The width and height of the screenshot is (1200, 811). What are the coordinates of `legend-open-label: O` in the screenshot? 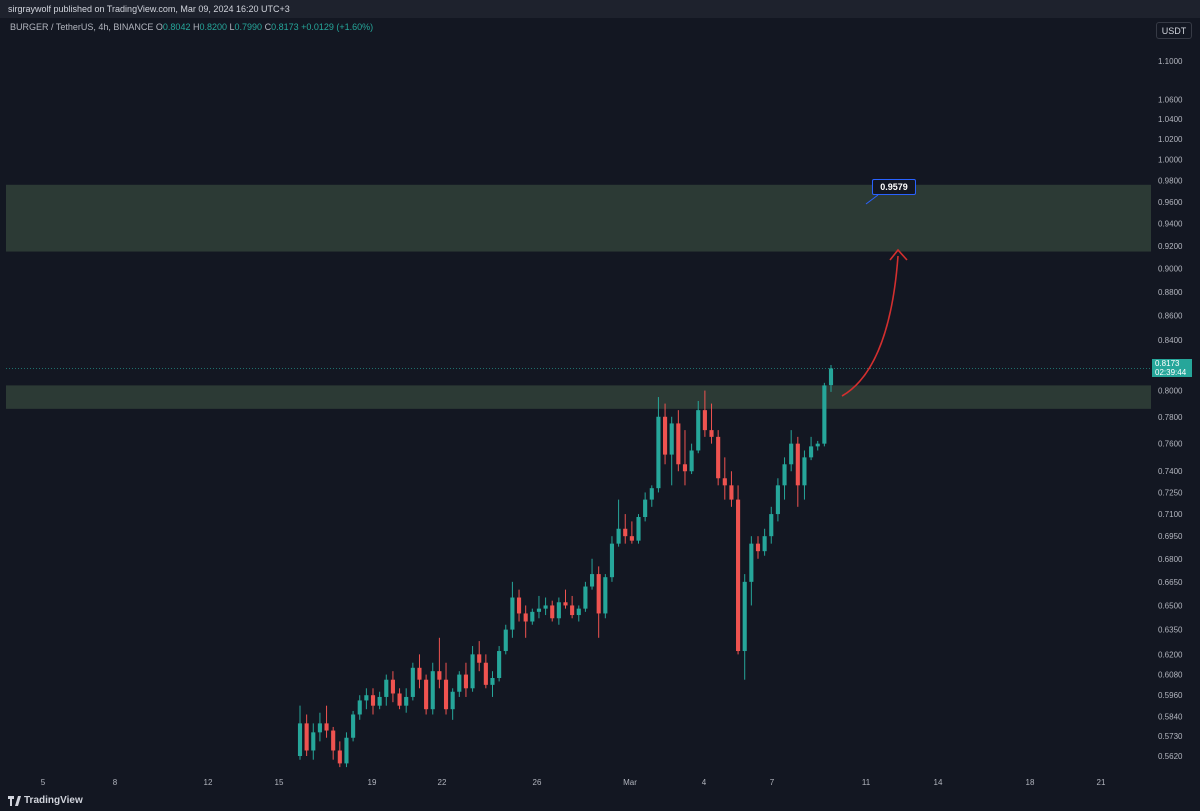 It's located at (159, 27).